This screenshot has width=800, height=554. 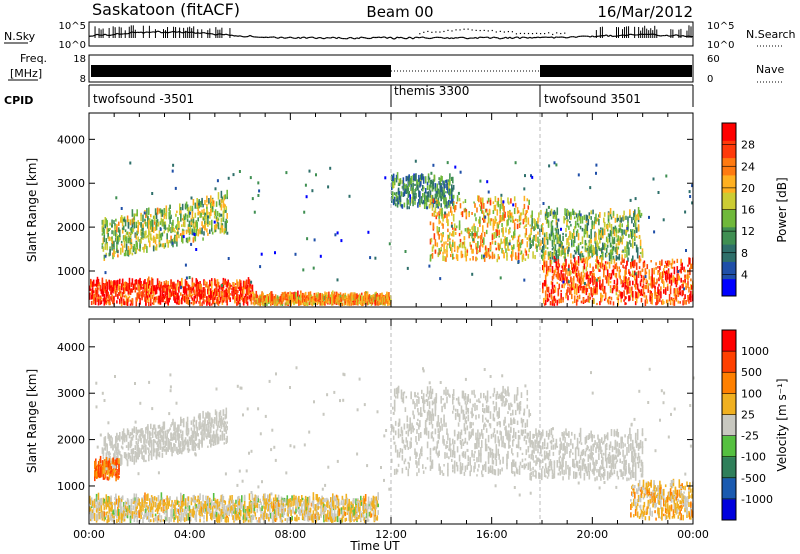 What do you see at coordinates (20, 36) in the screenshot?
I see `noise-sky-label: N.Sky` at bounding box center [20, 36].